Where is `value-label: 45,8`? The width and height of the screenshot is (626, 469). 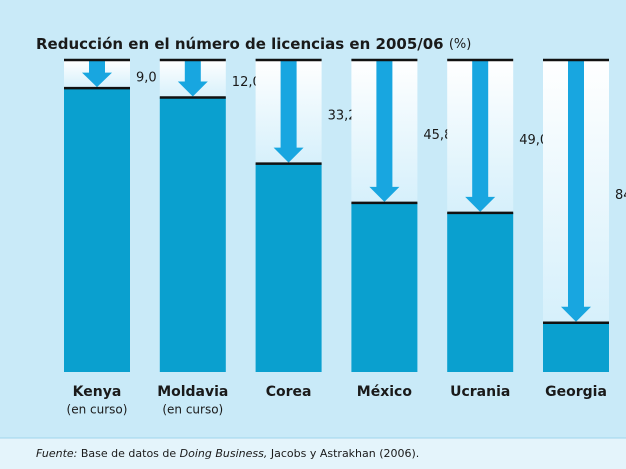 value-label: 45,8 is located at coordinates (437, 135).